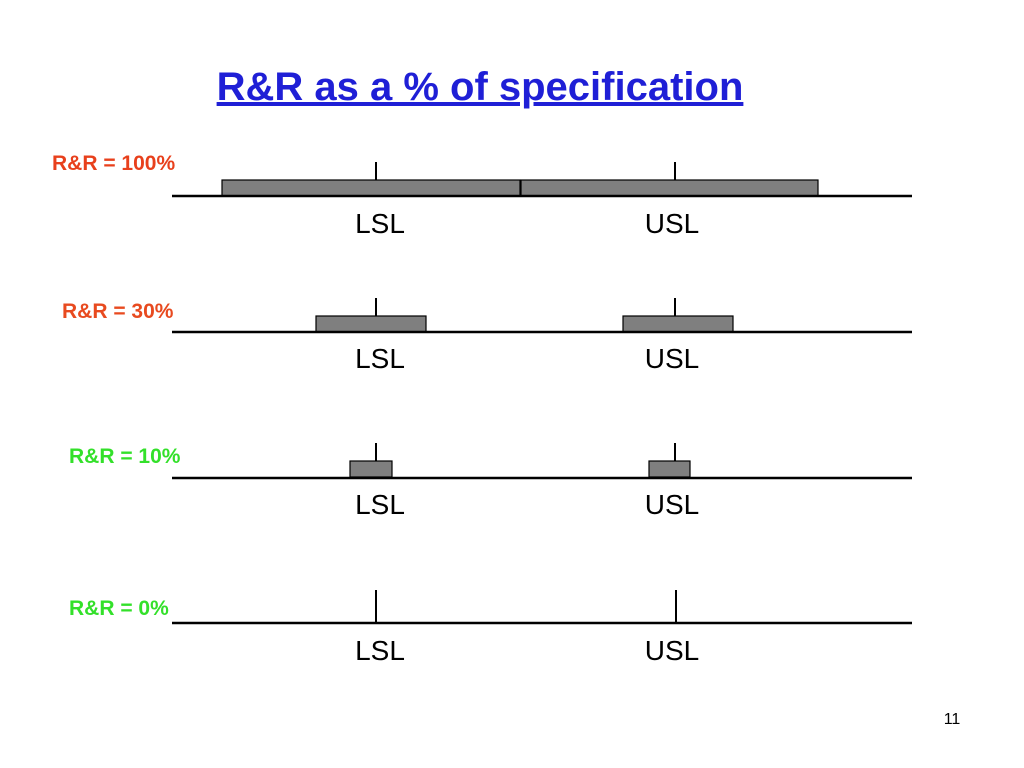  Describe the element at coordinates (119, 608) in the screenshot. I see `rr-label: R&R = 0%` at that location.